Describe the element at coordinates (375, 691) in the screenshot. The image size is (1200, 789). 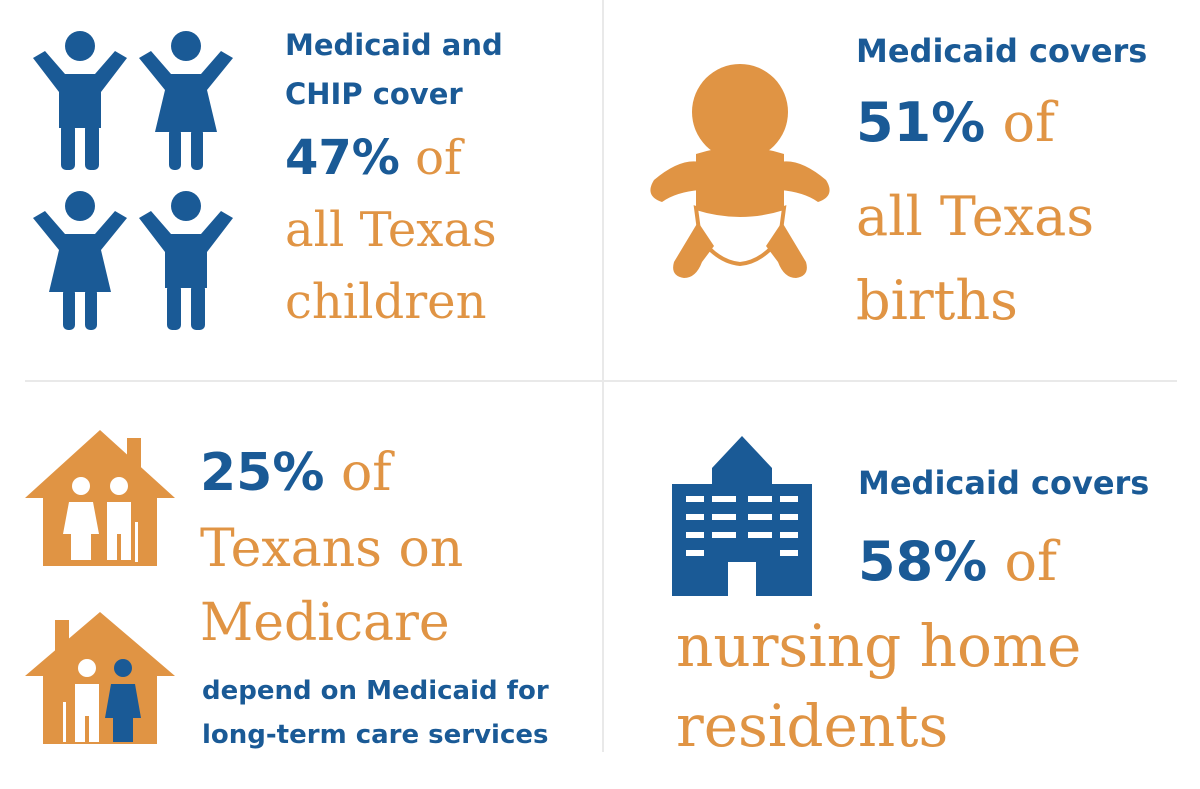
I see `medicare-tail1: depend on Medicaid for` at that location.